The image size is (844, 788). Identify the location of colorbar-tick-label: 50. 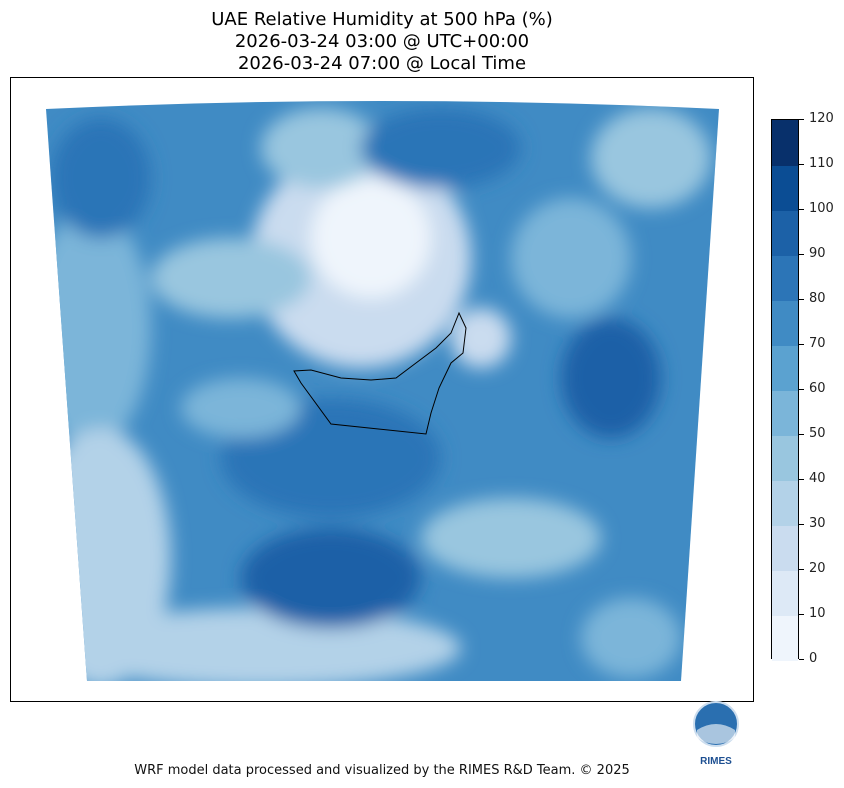
(817, 433).